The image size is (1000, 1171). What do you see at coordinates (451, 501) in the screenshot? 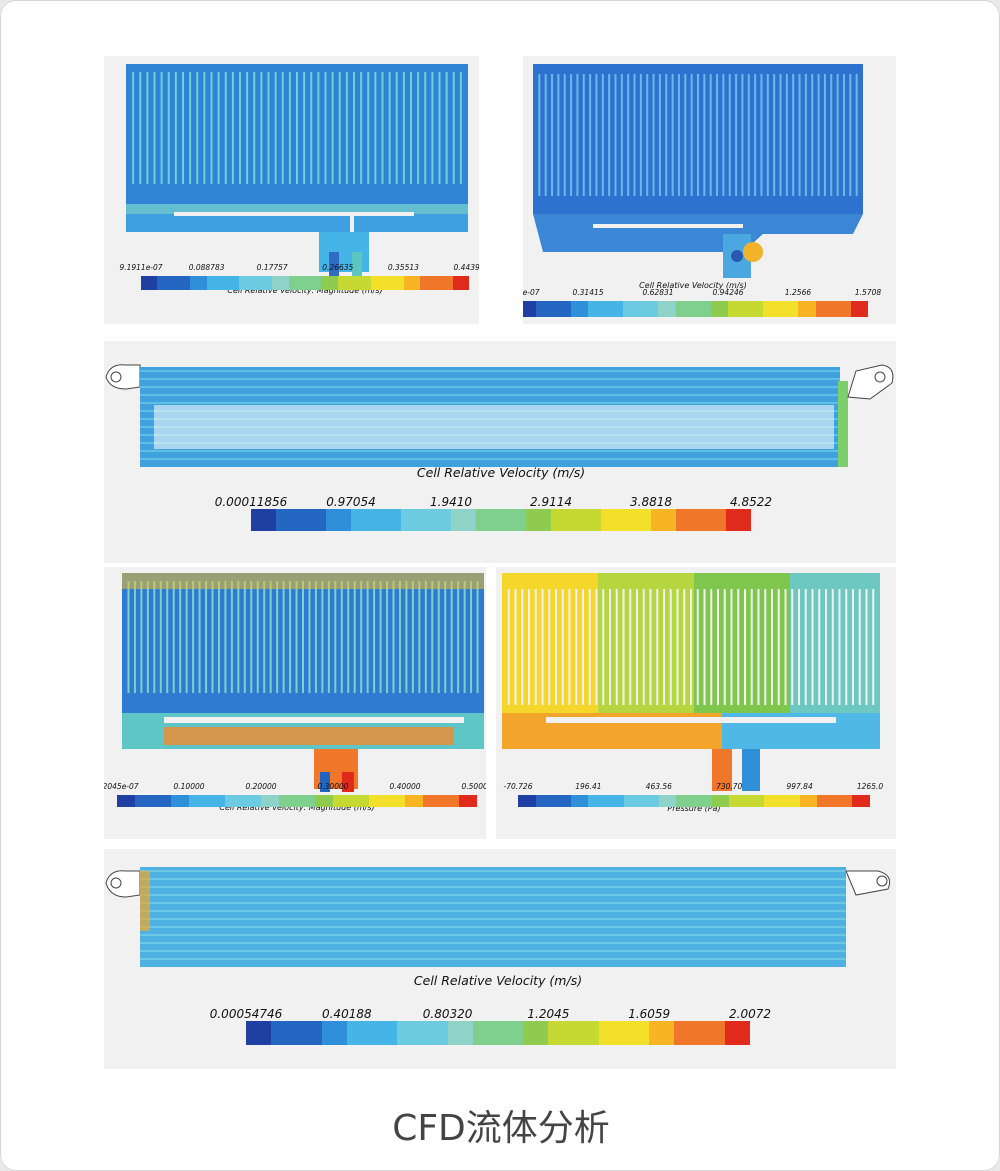
I see `scale-tick: 1.9410` at bounding box center [451, 501].